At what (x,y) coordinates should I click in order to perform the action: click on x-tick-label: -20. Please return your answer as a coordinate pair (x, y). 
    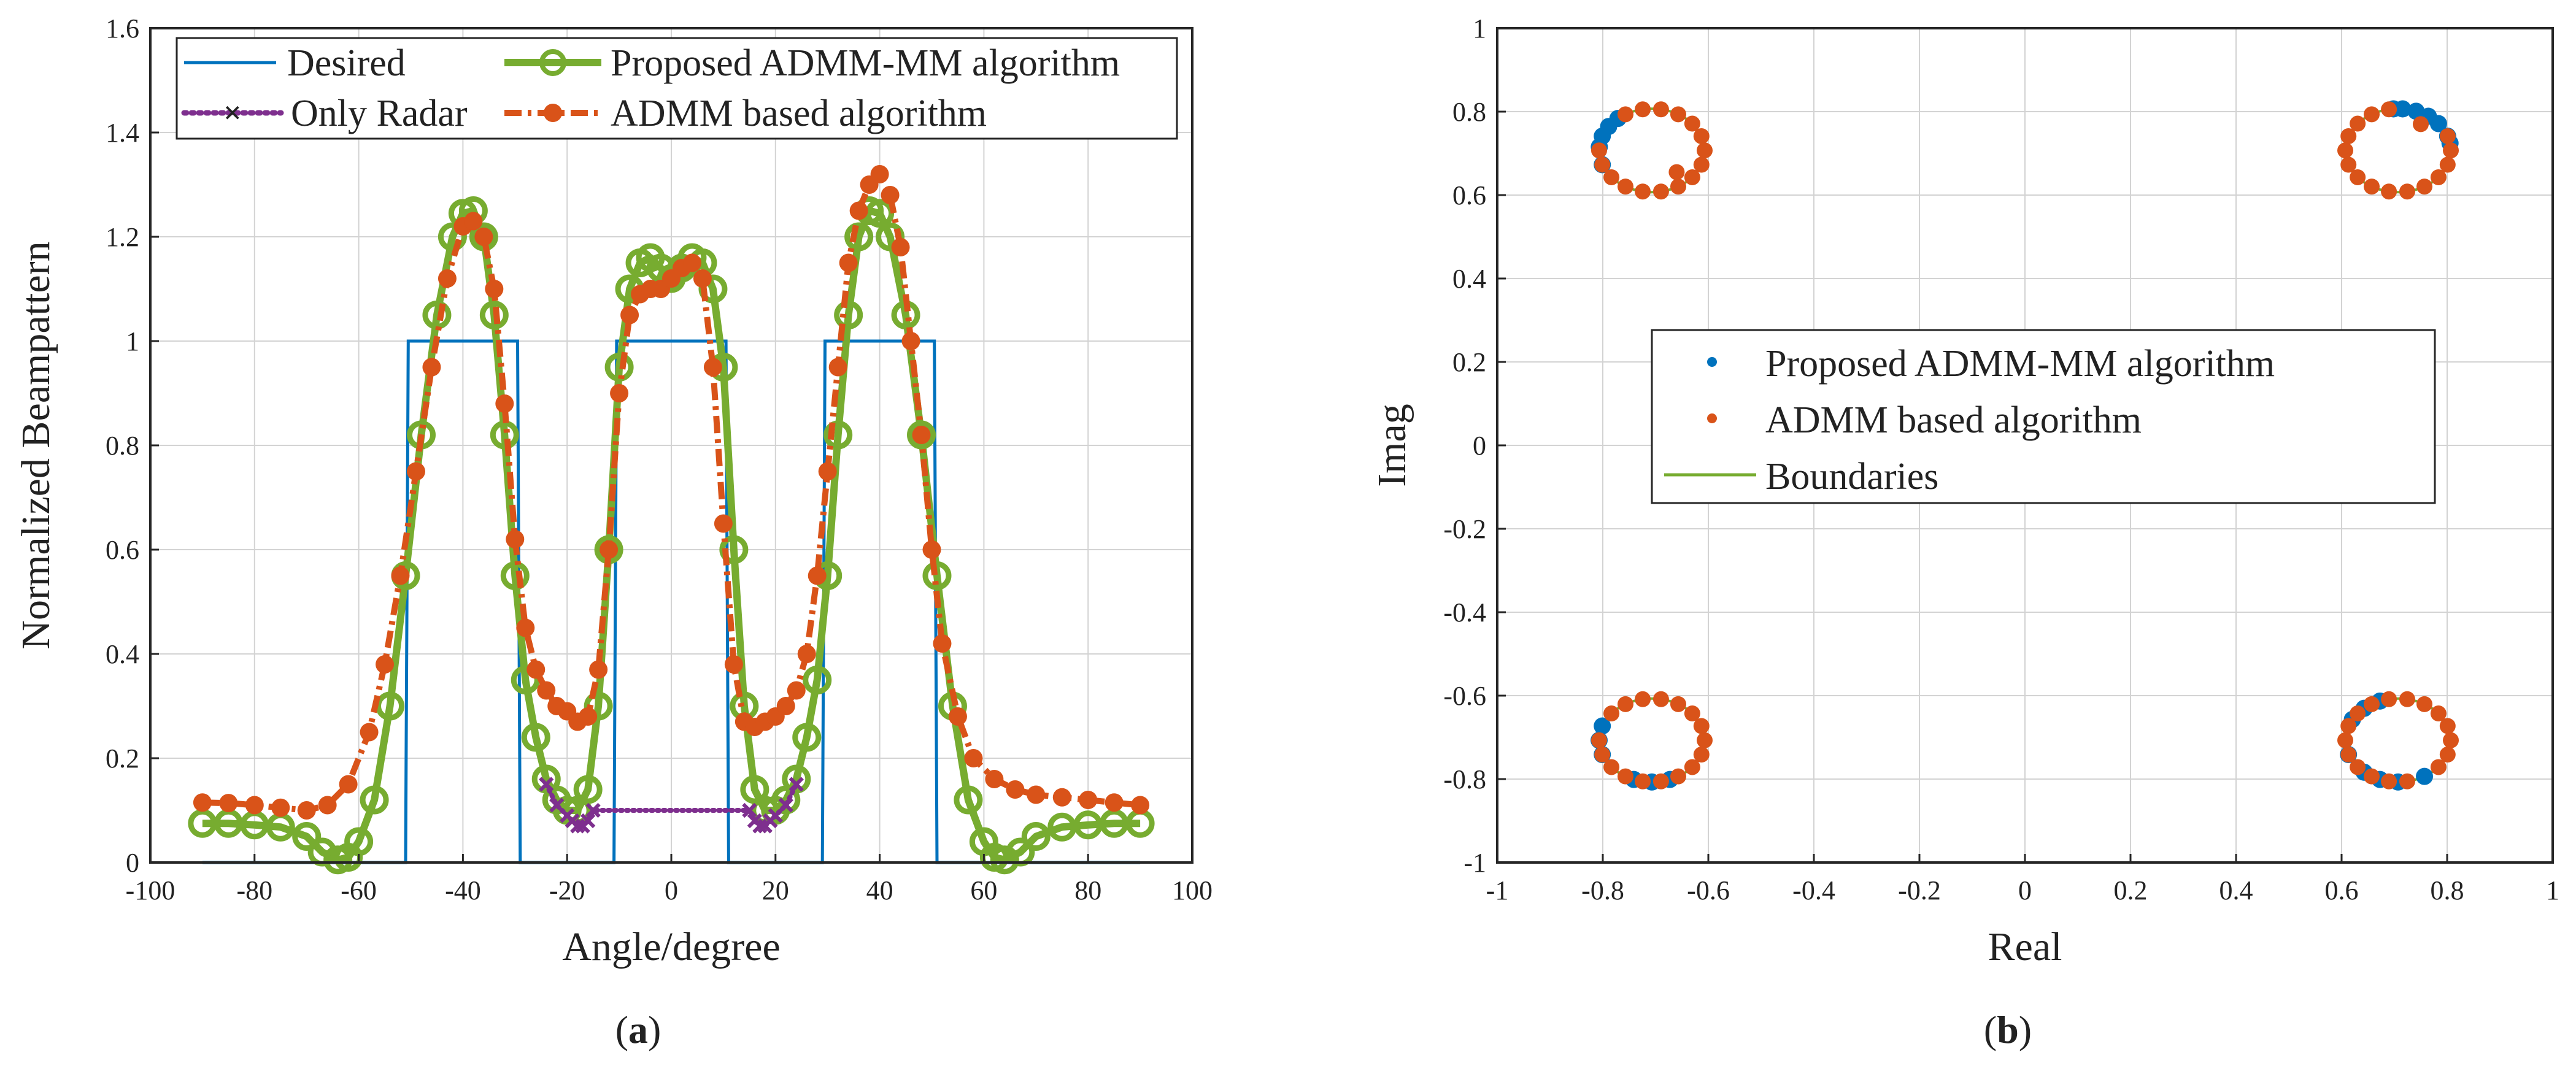
    Looking at the image, I should click on (567, 890).